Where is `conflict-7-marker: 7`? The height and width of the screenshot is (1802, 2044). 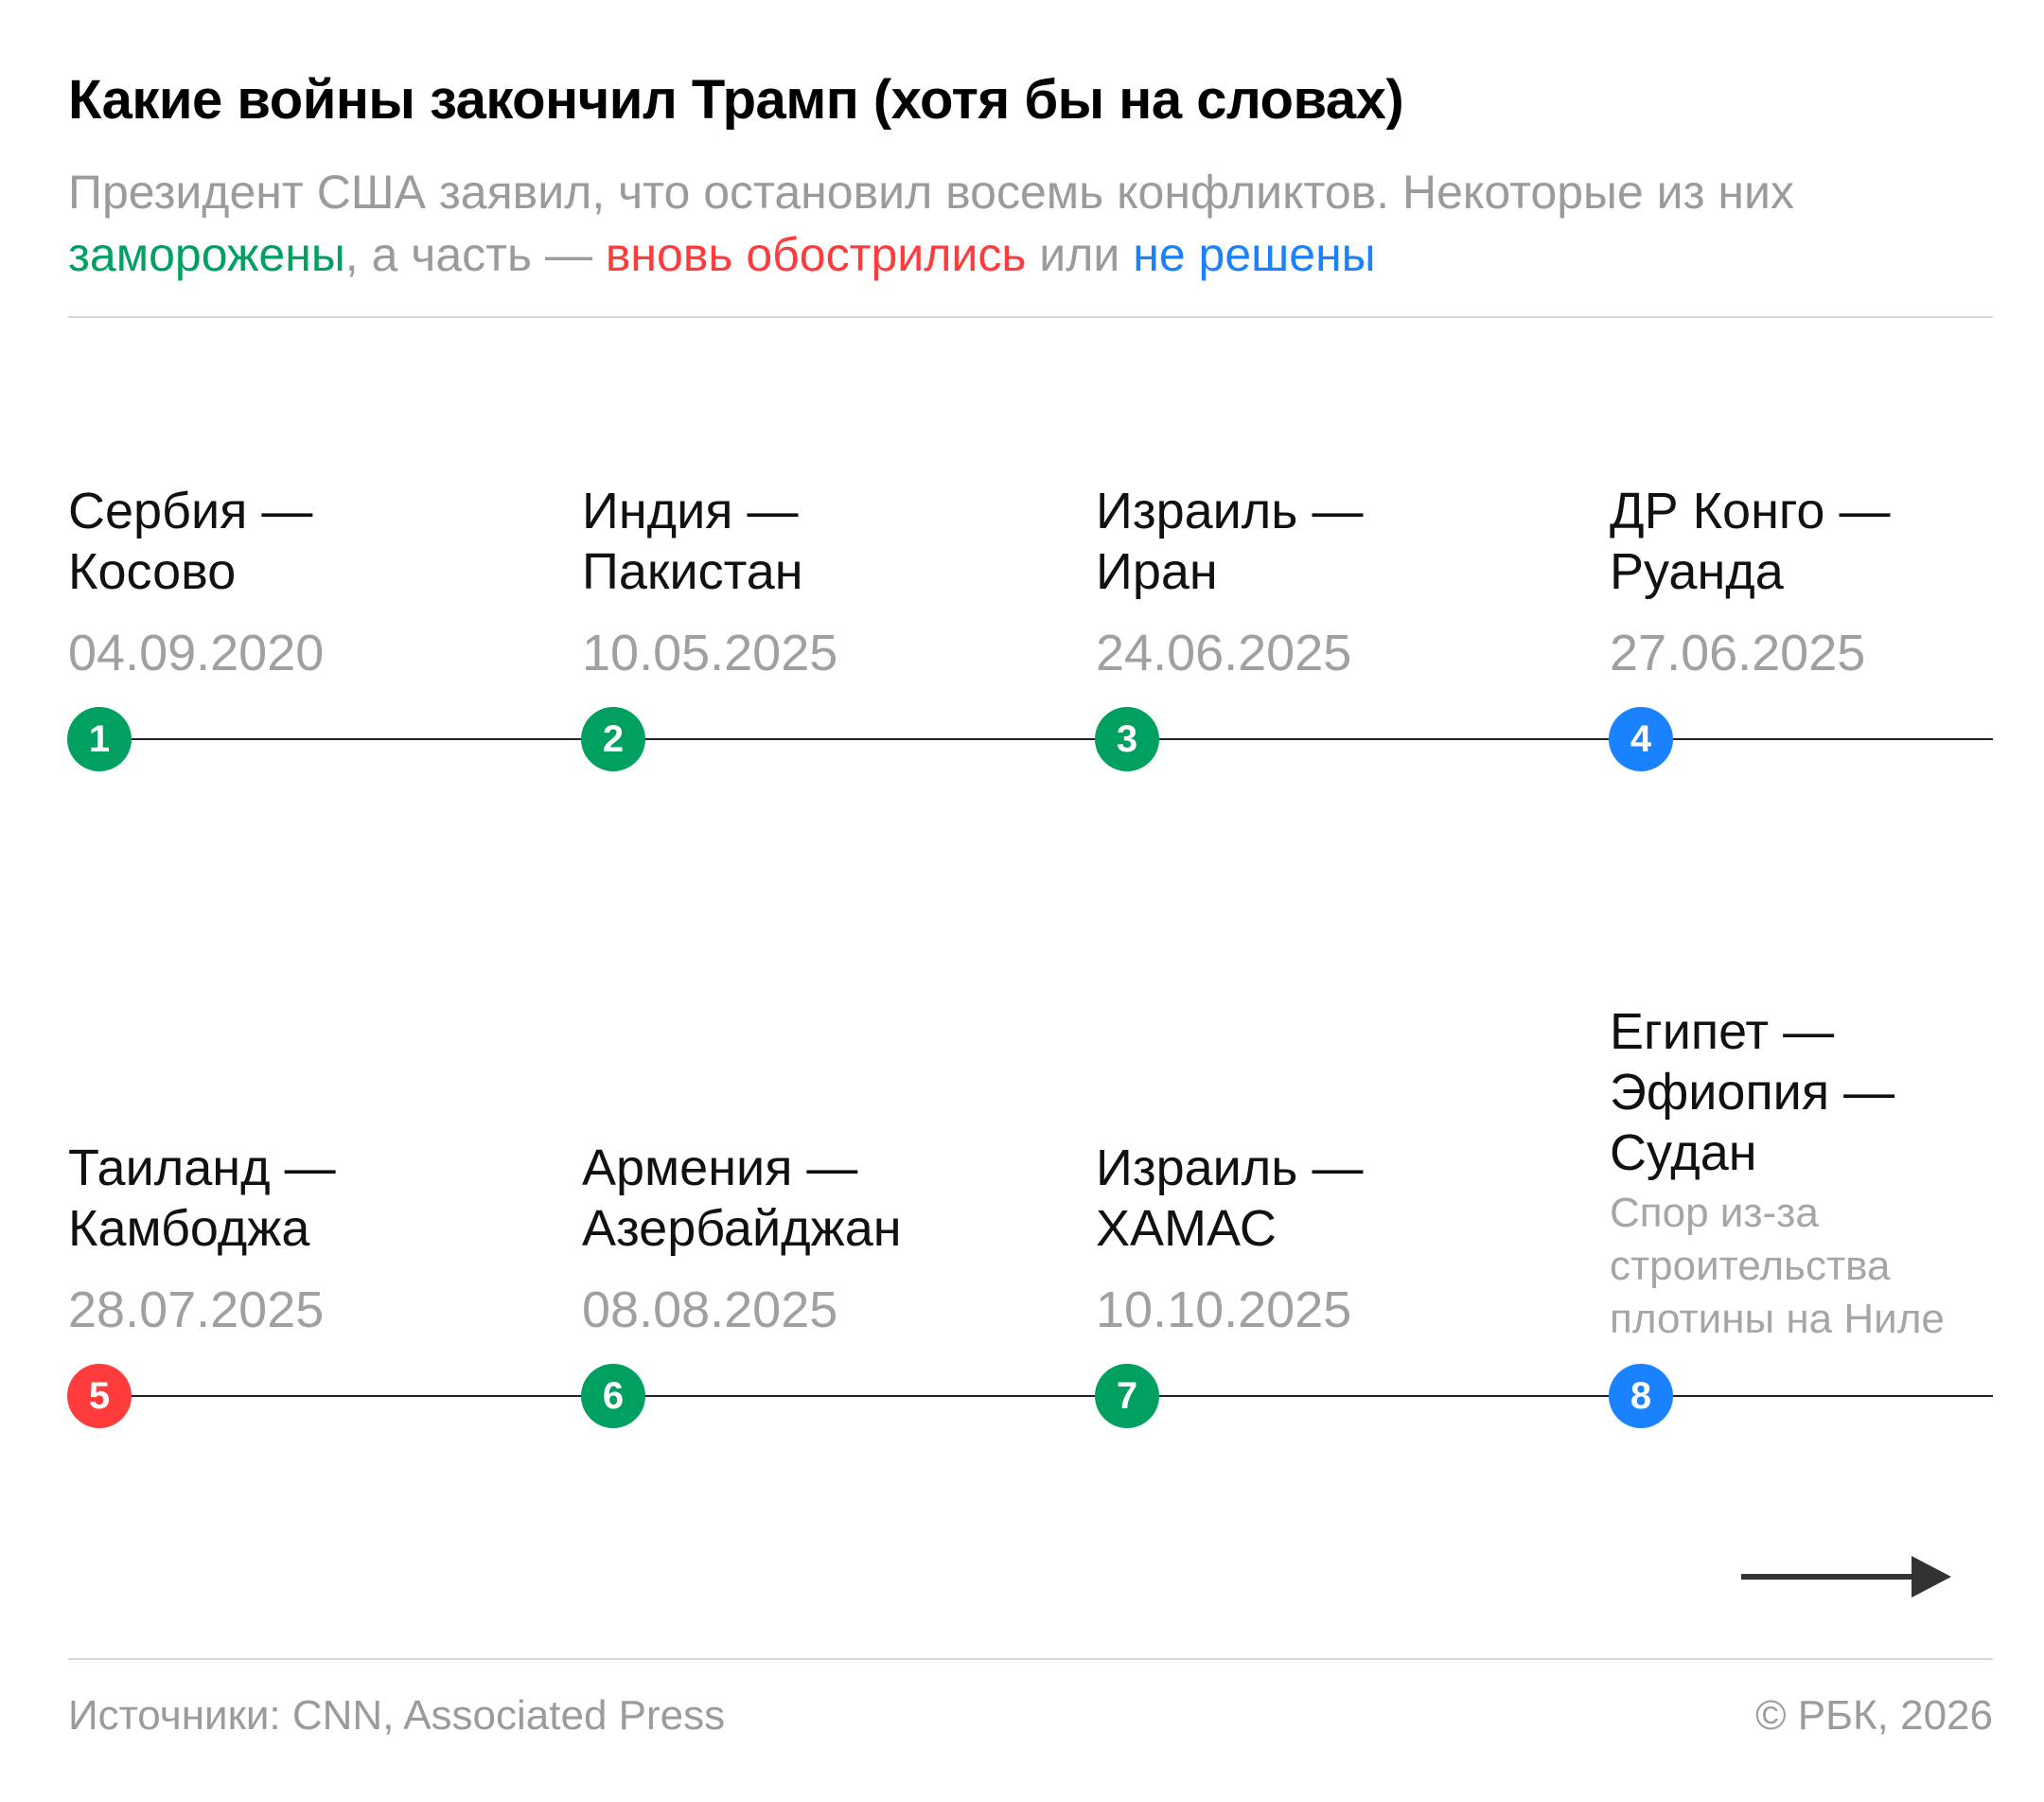
conflict-7-marker: 7 is located at coordinates (1127, 1396).